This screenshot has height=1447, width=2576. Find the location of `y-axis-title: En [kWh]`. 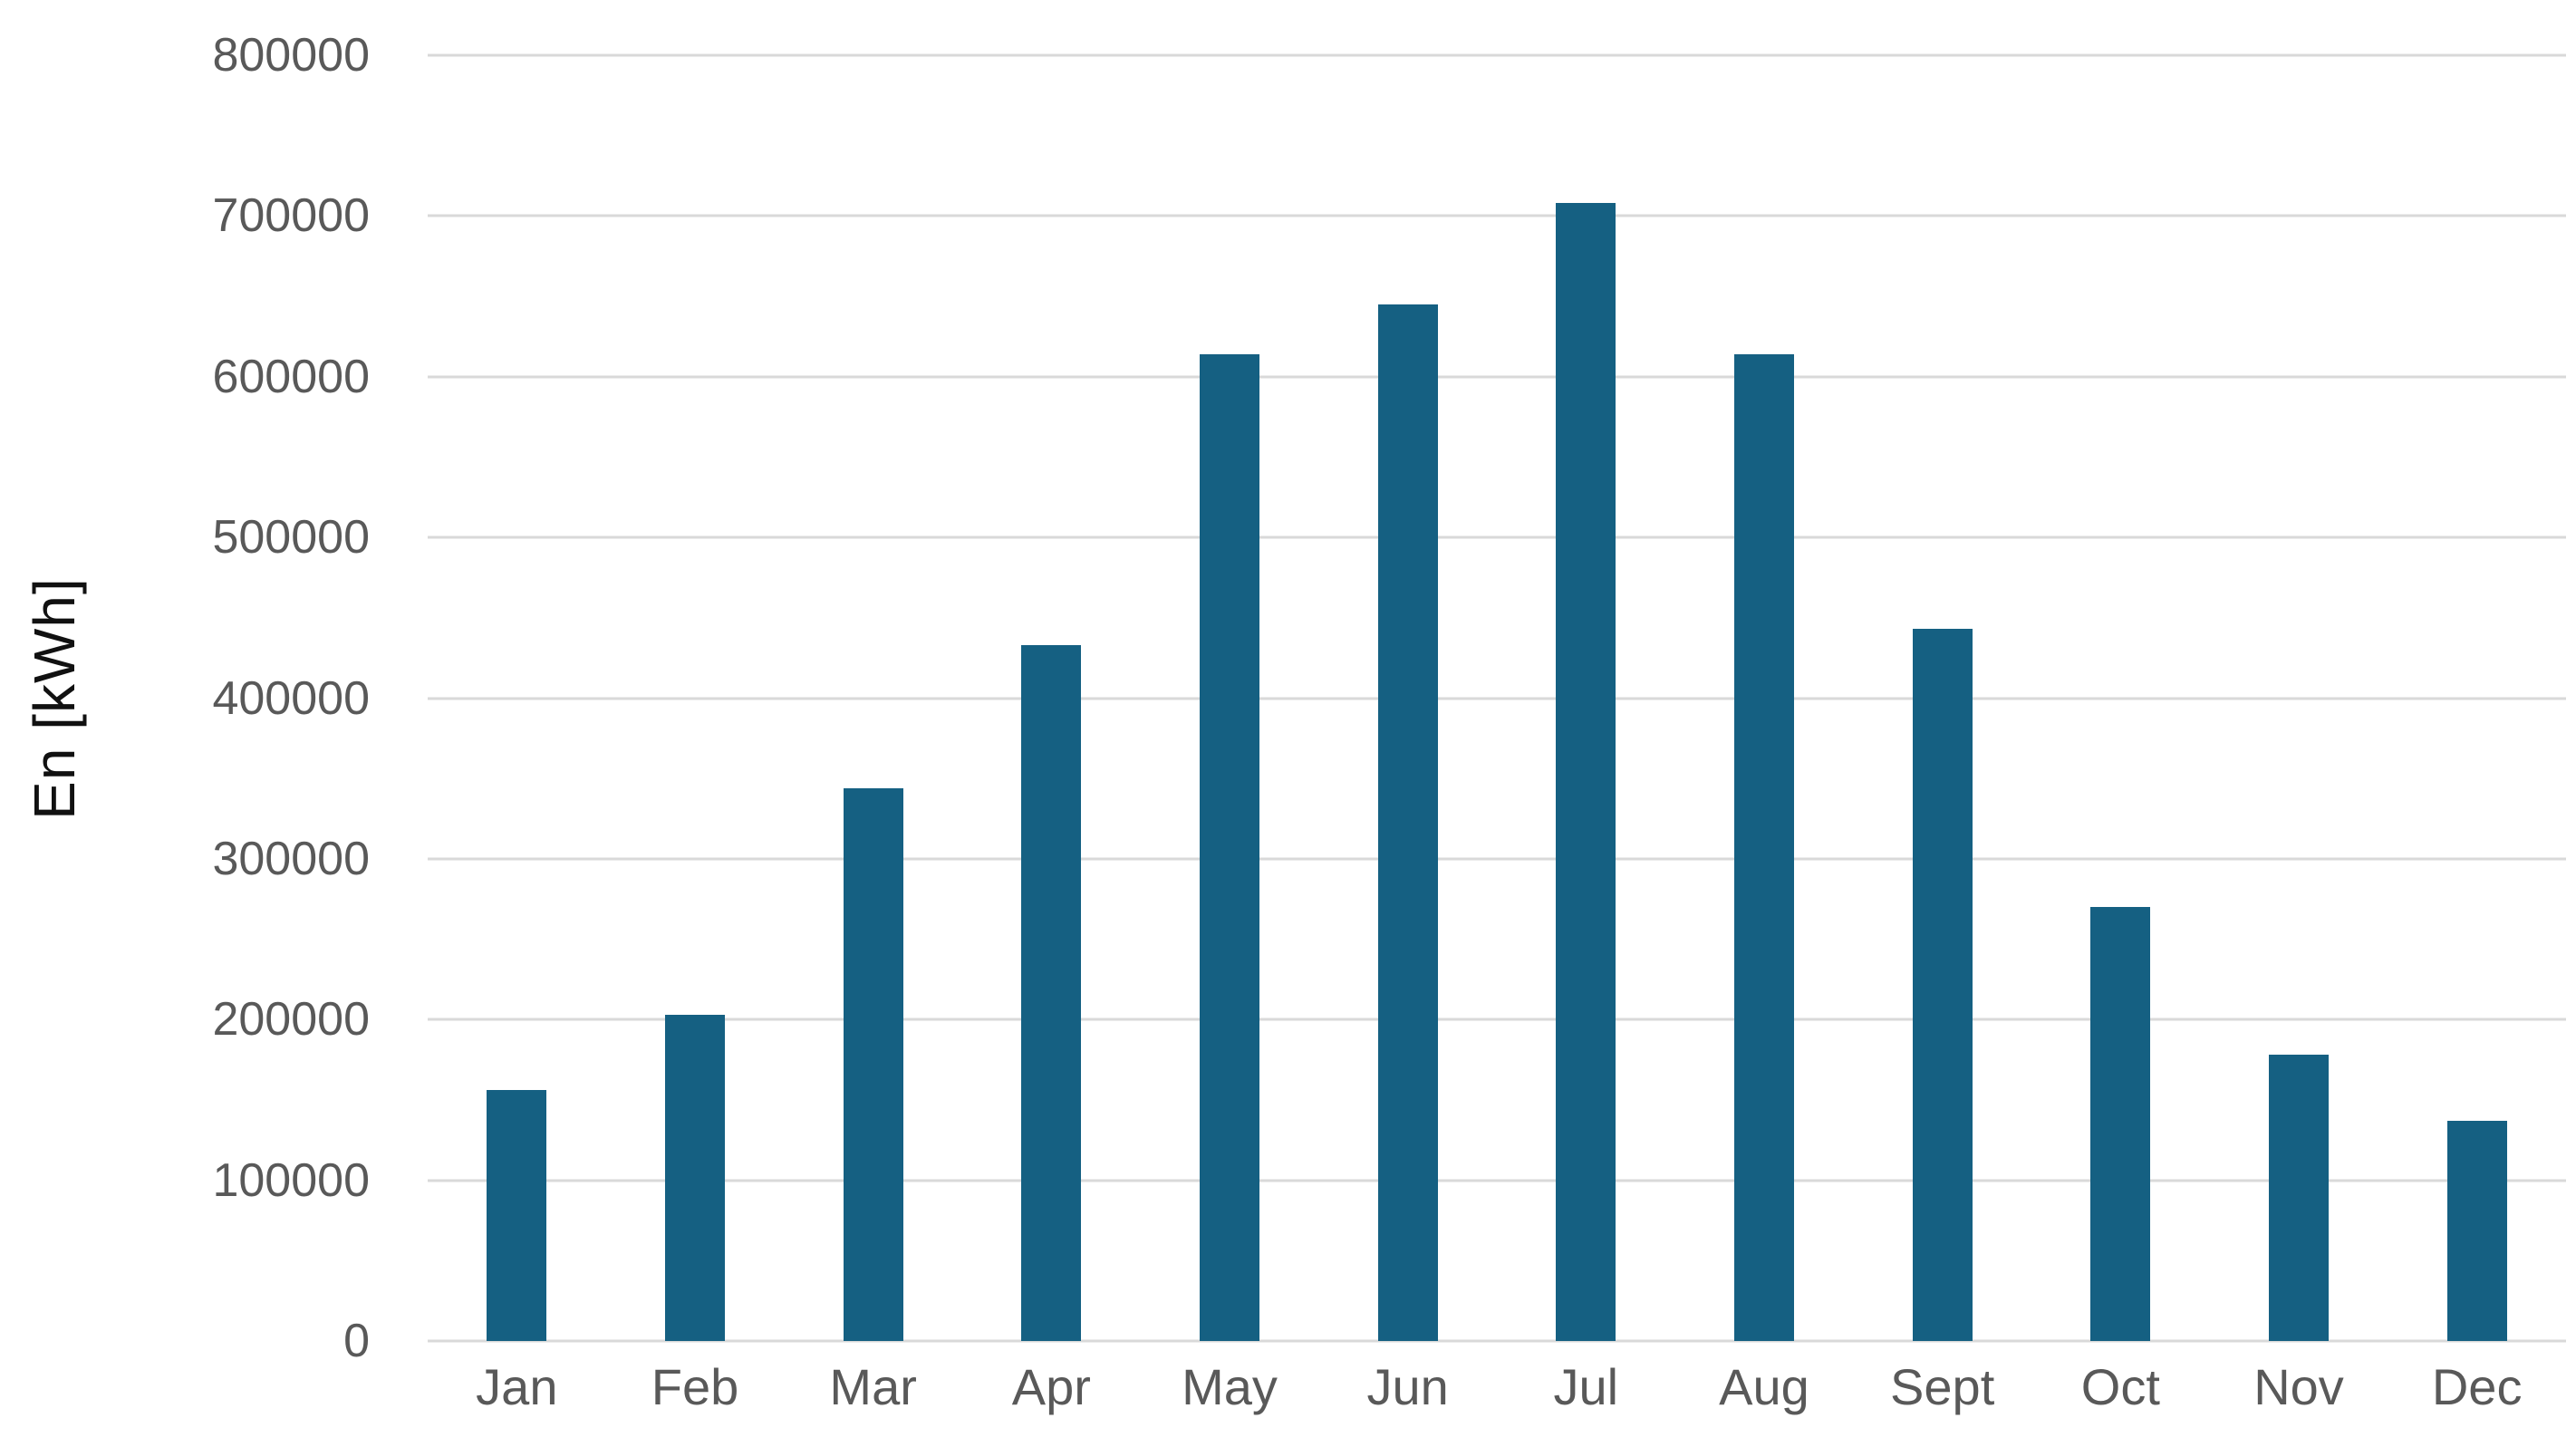

y-axis-title: En [kWh] is located at coordinates (54, 698).